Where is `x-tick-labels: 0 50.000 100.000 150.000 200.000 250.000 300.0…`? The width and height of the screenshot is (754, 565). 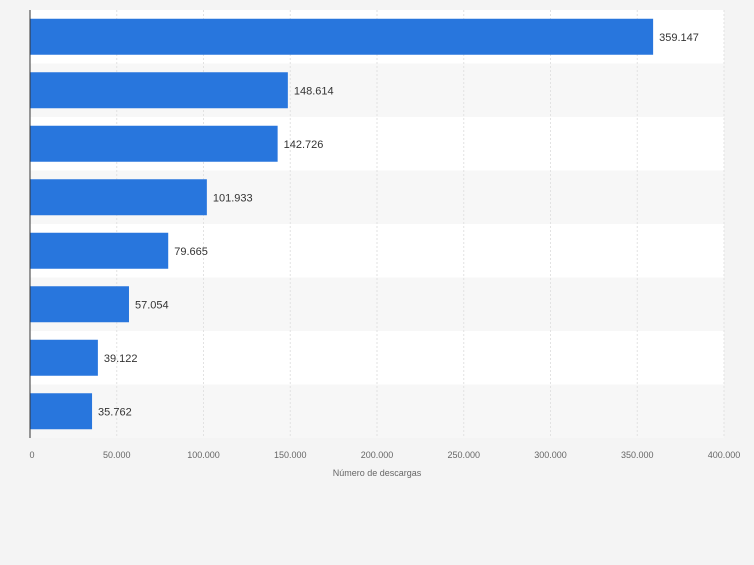
x-tick-labels: 0 50.000 100.000 150.000 200.000 250.000 300.0… is located at coordinates (384, 455).